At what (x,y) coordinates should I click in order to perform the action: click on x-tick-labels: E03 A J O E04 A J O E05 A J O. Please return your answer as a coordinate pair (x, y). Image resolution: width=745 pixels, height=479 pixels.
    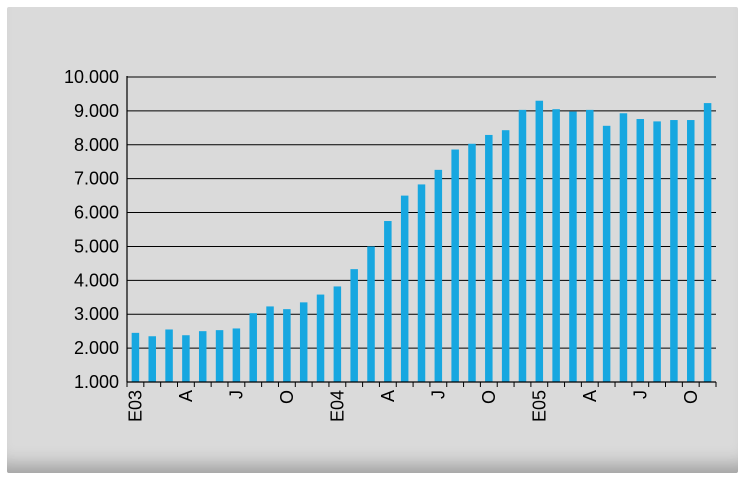
    Looking at the image, I should click on (412, 406).